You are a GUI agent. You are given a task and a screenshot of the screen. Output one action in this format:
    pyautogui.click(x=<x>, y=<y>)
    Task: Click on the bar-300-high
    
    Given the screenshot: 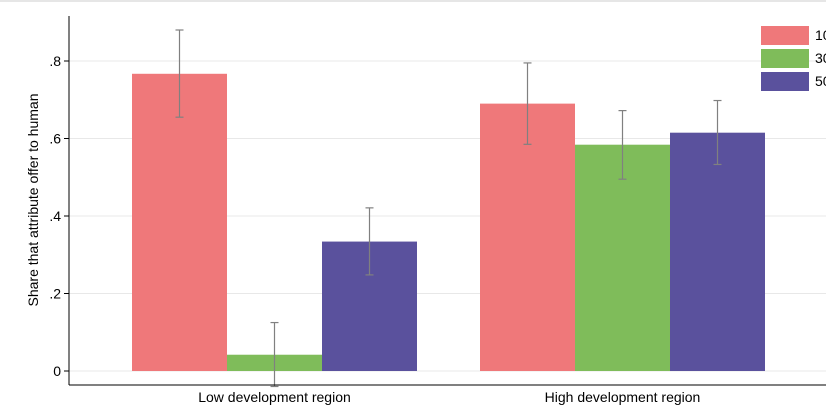 What is the action you would take?
    pyautogui.click(x=622, y=257)
    